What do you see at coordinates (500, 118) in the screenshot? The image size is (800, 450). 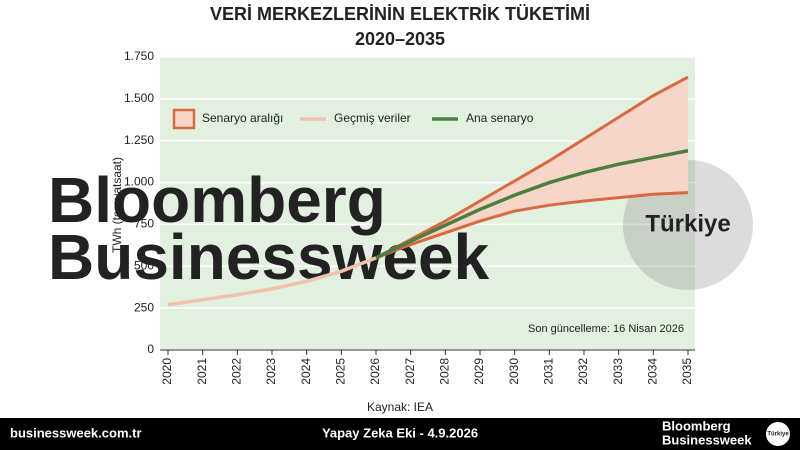 I see `legend-label: Ana senaryo` at bounding box center [500, 118].